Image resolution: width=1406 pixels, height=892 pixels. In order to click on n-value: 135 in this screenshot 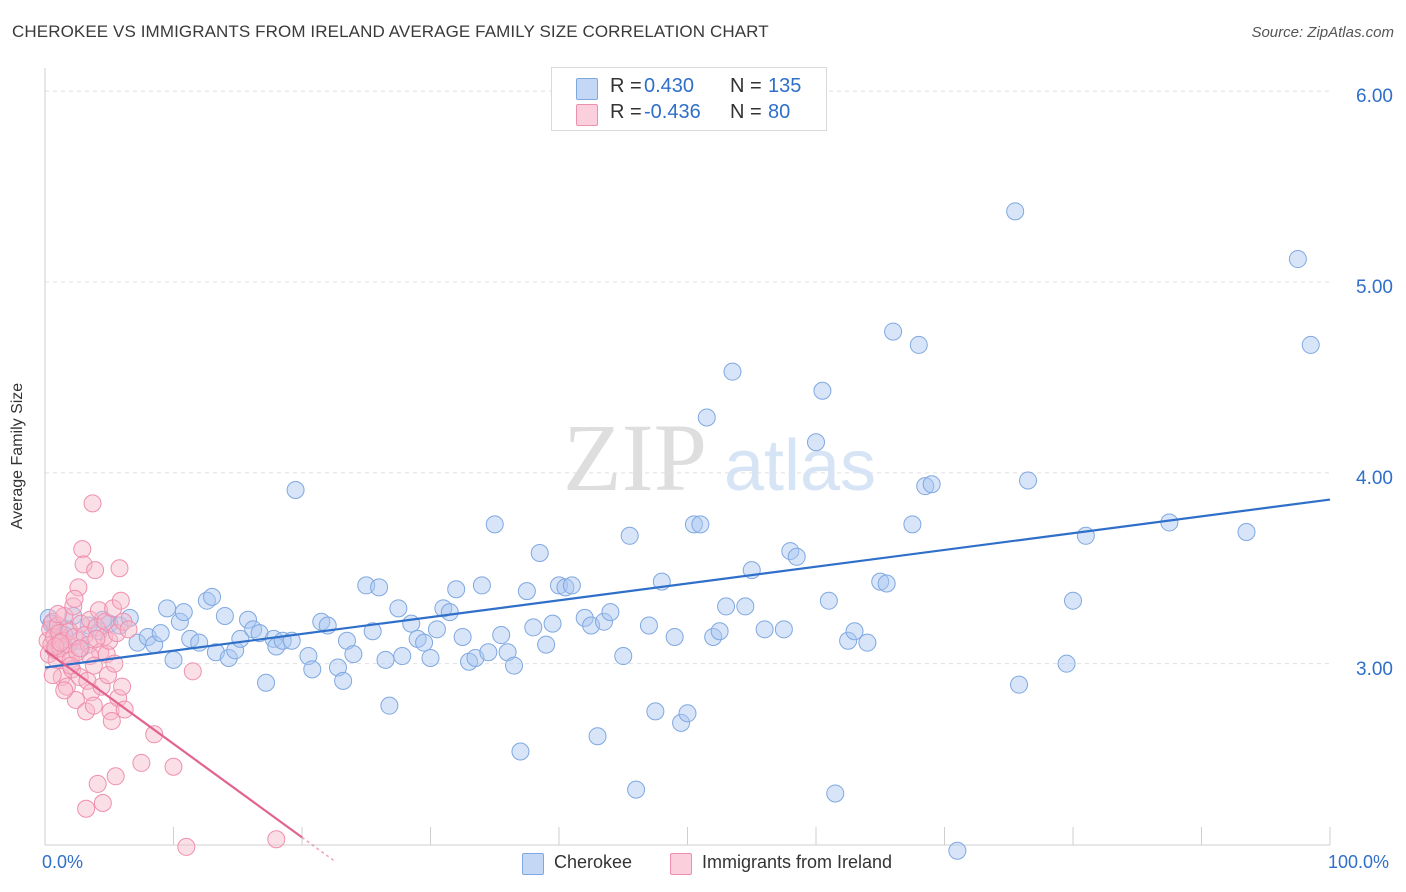, I will do `click(785, 86)`.